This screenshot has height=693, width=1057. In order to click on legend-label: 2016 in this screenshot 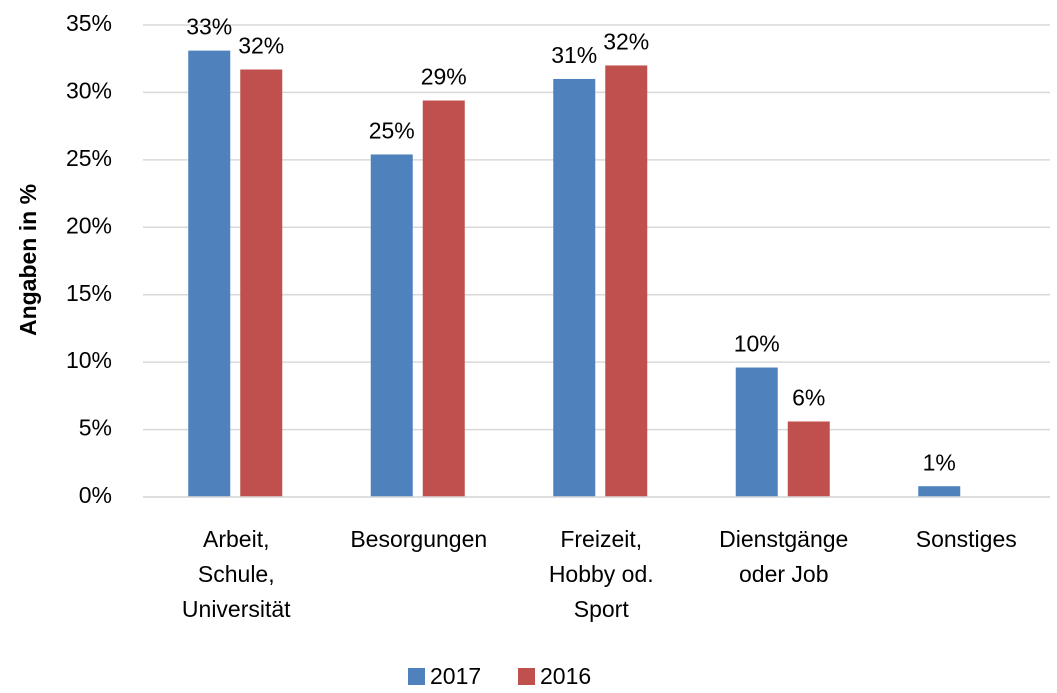, I will do `click(565, 676)`.